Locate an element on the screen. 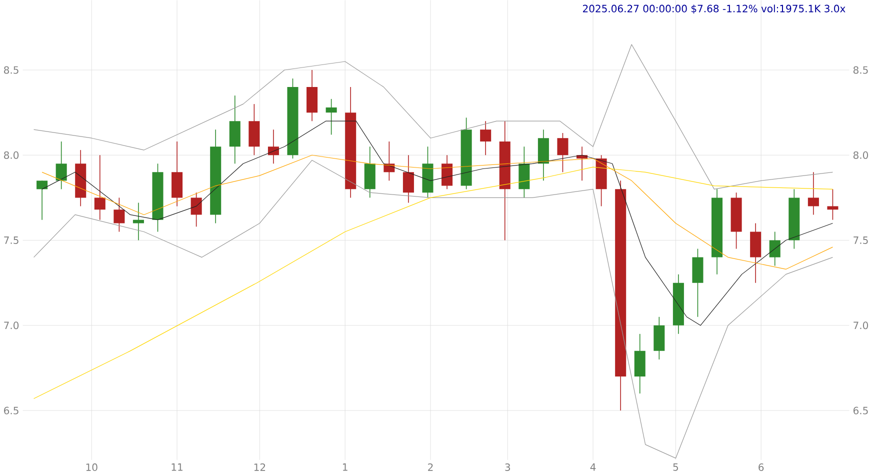  x-tick-label: 3 is located at coordinates (507, 467).